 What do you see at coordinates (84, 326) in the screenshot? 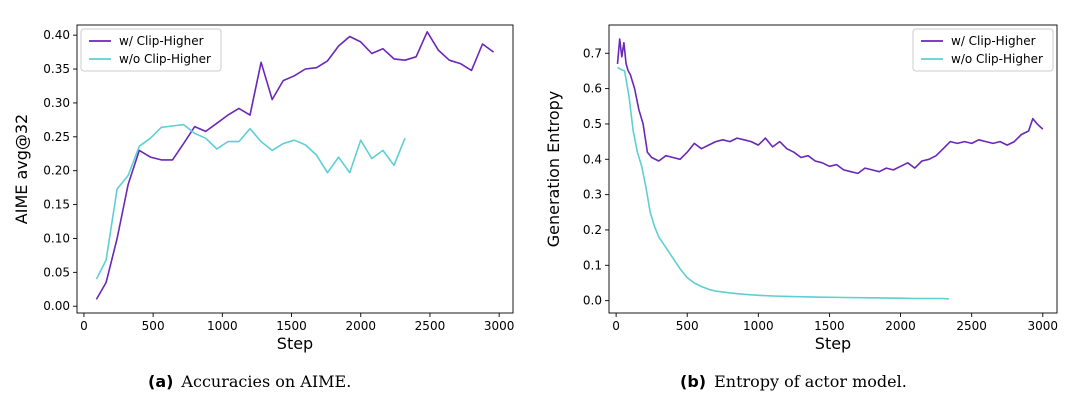
I see `chart0-xtick-label-0: 0` at bounding box center [84, 326].